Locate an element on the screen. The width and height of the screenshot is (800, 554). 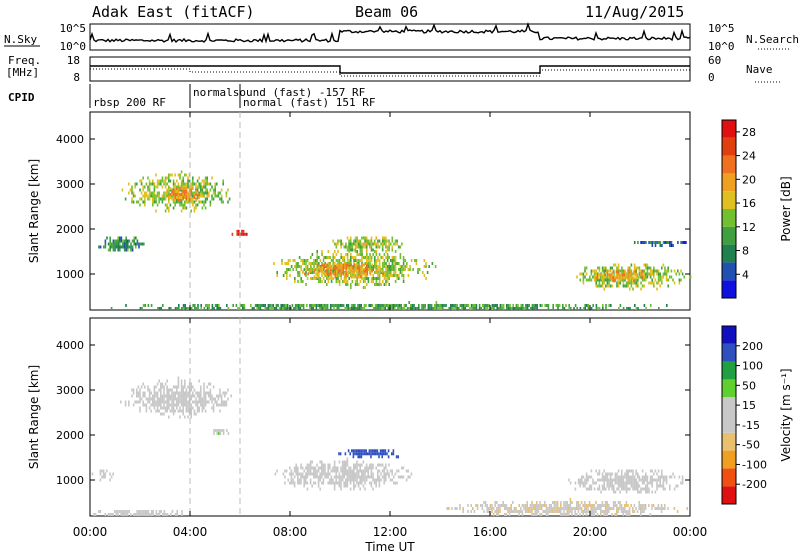
freq-left-label-1: Freq. is located at coordinates (24, 60).